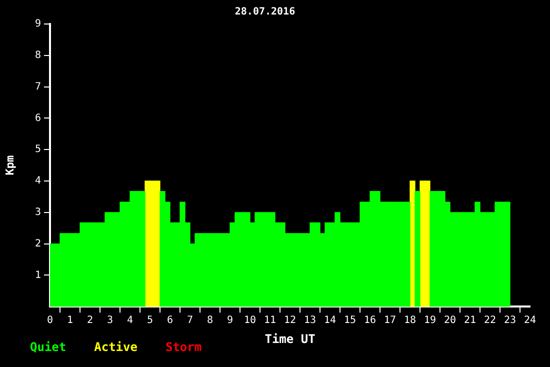  I want to click on text: Quiet, so click(48, 347).